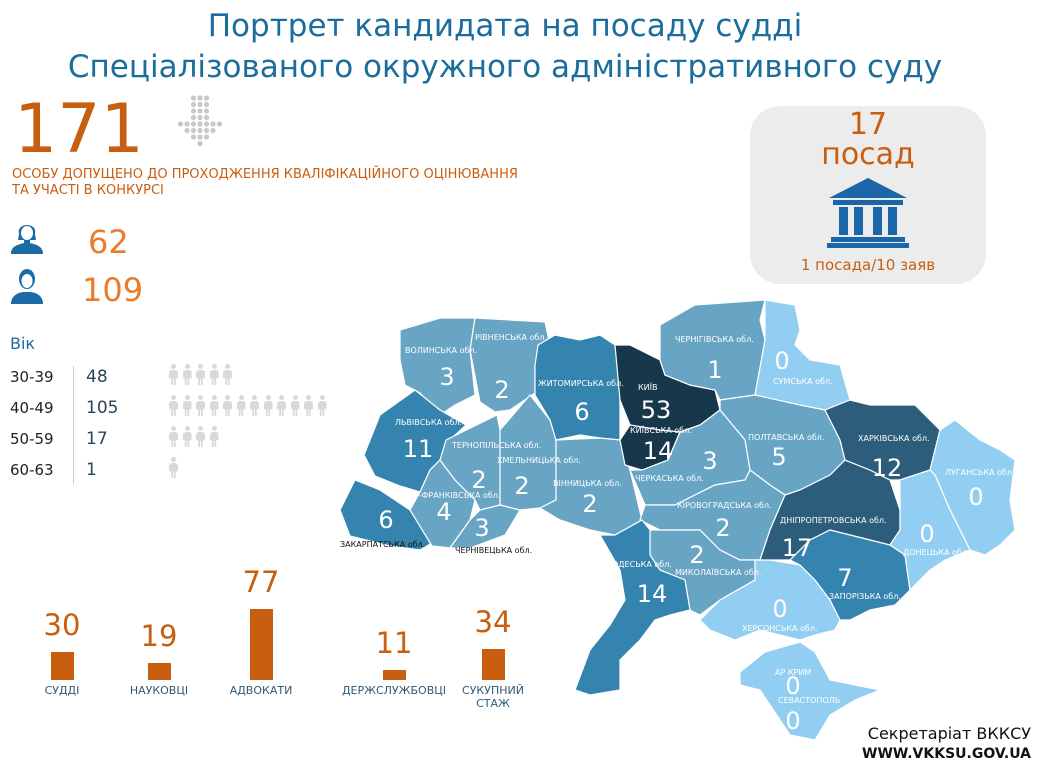 The width and height of the screenshot is (1039, 768). What do you see at coordinates (261, 690) in the screenshot?
I see `bar-category-label: АДВОКАТИ` at bounding box center [261, 690].